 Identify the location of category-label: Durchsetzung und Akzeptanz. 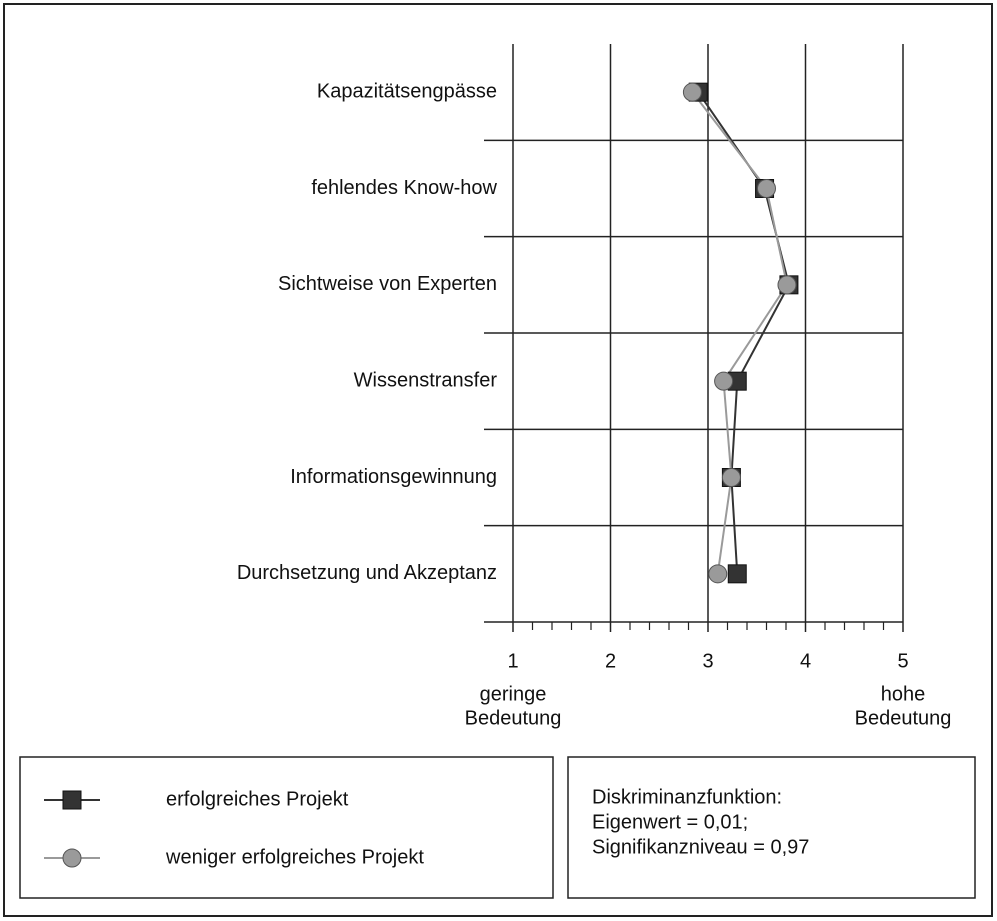
(367, 573).